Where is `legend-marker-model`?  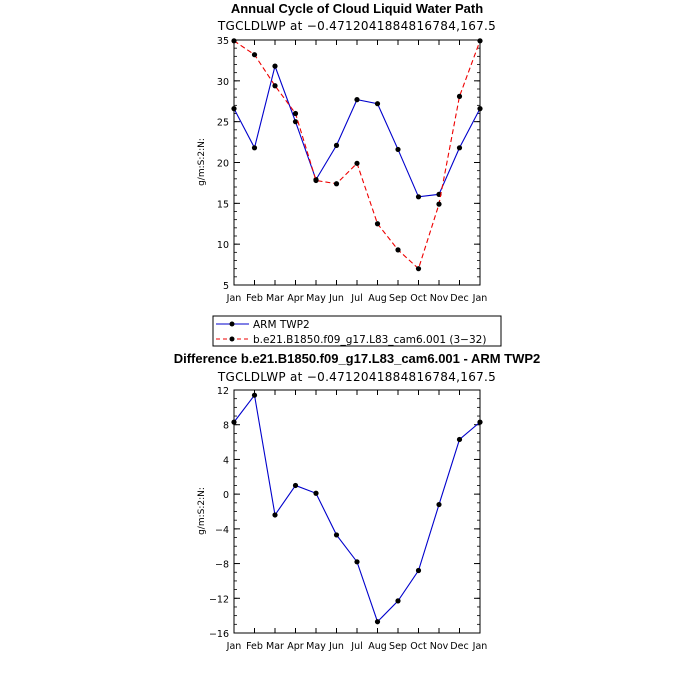 legend-marker-model is located at coordinates (232, 339).